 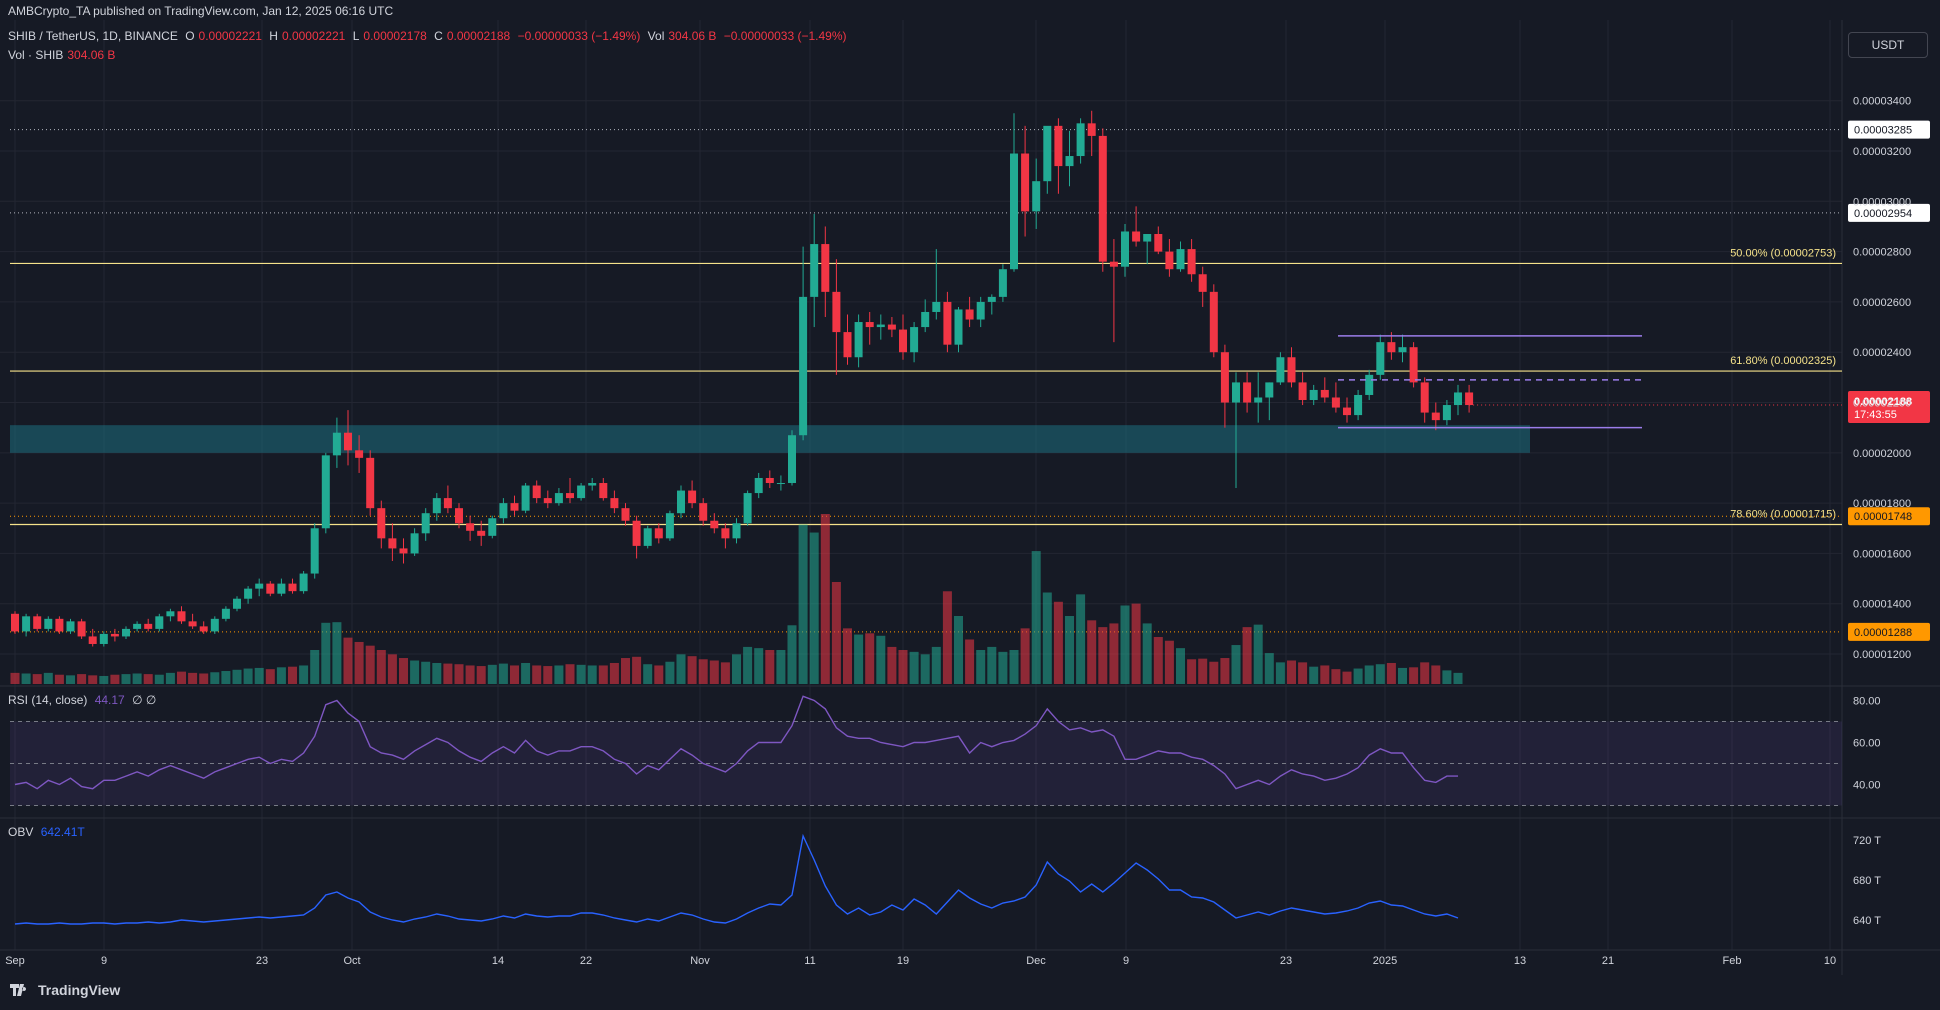 What do you see at coordinates (1126, 961) in the screenshot?
I see `time-tick: 9` at bounding box center [1126, 961].